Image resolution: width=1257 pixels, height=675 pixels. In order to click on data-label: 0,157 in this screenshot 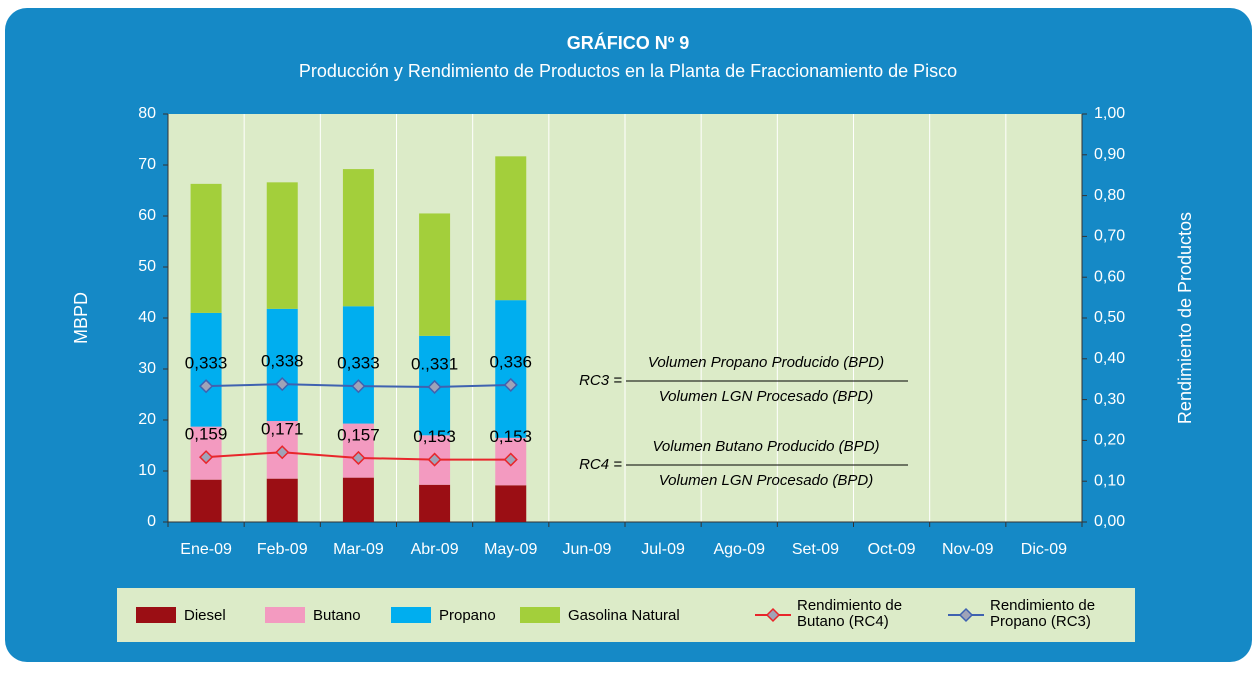, I will do `click(358, 434)`.